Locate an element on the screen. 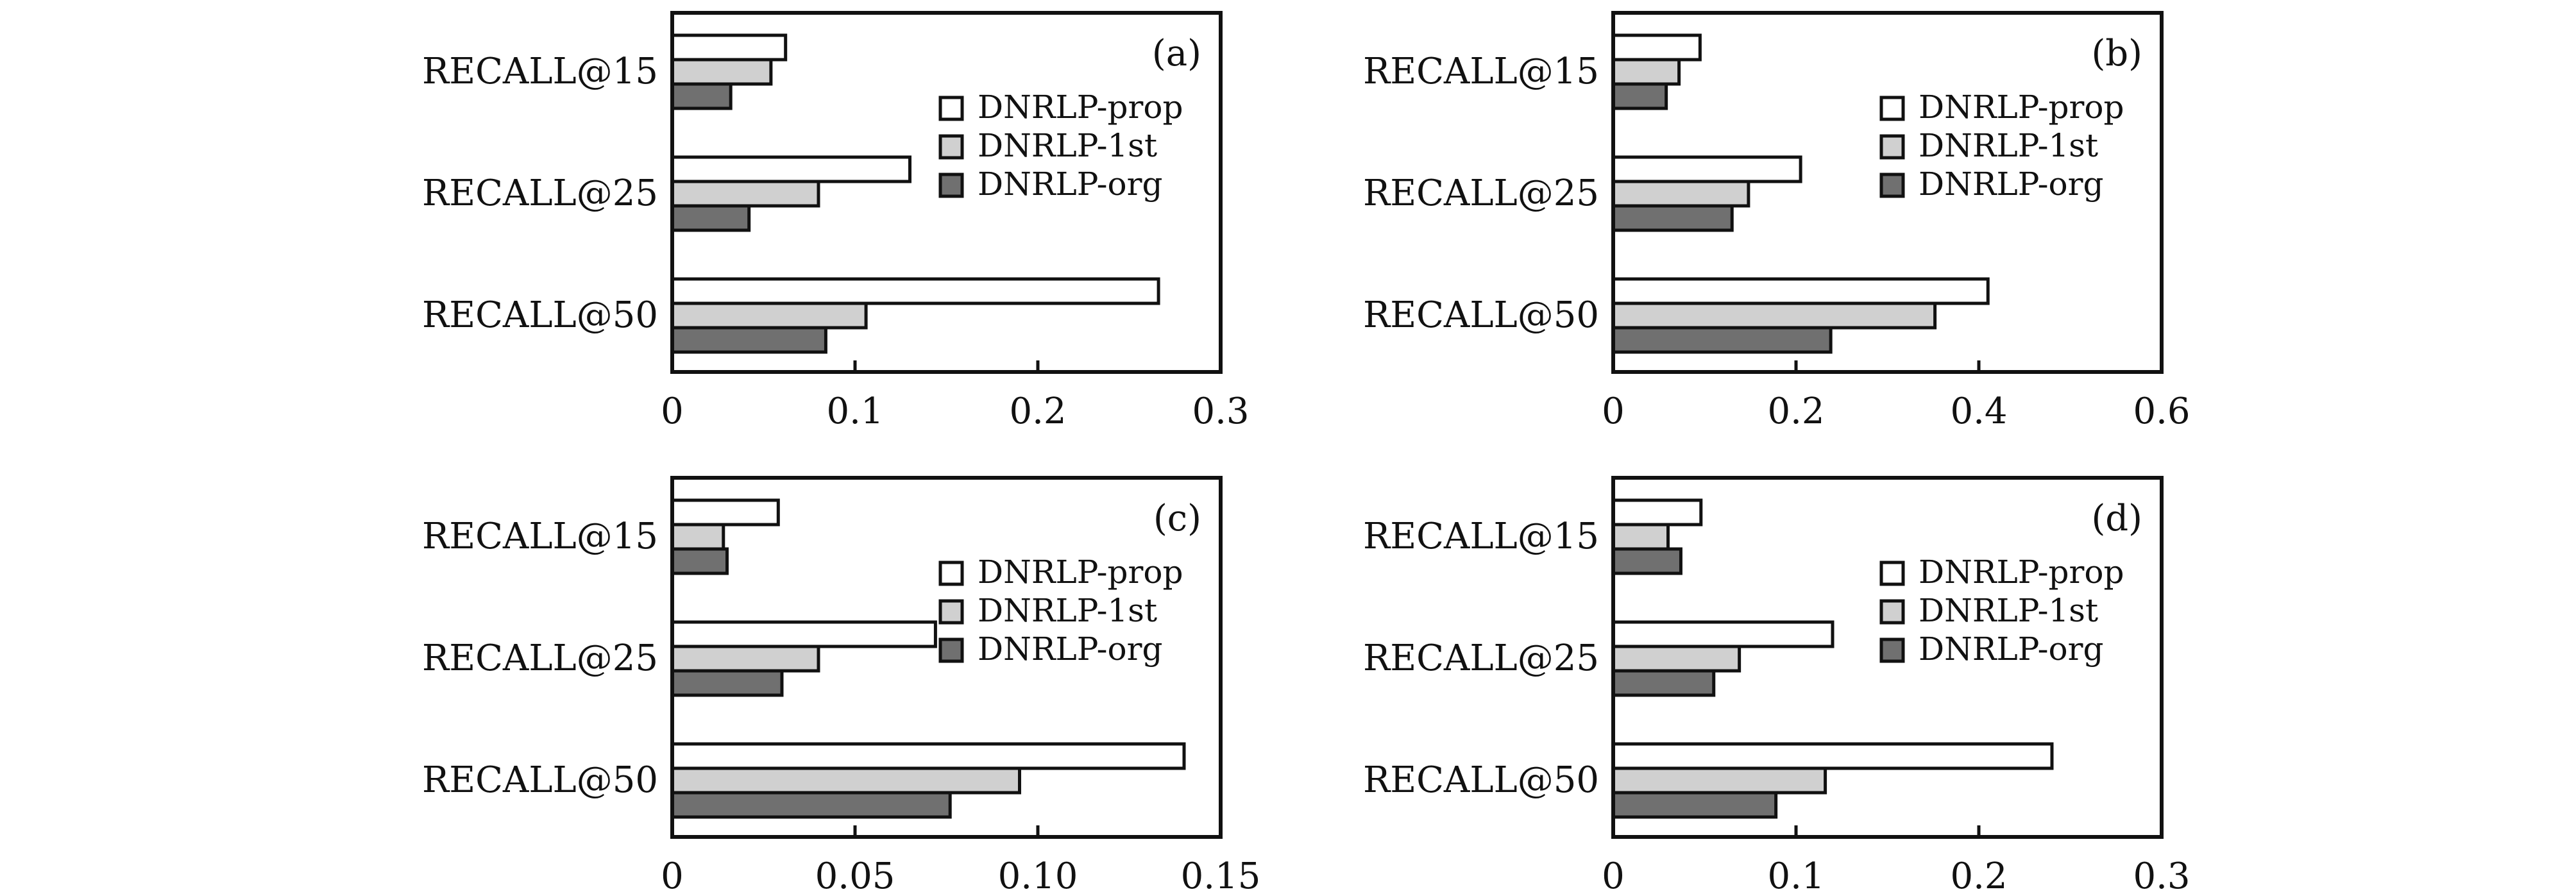 The image size is (2576, 894). x-tick-label: 0.15 is located at coordinates (1221, 875).